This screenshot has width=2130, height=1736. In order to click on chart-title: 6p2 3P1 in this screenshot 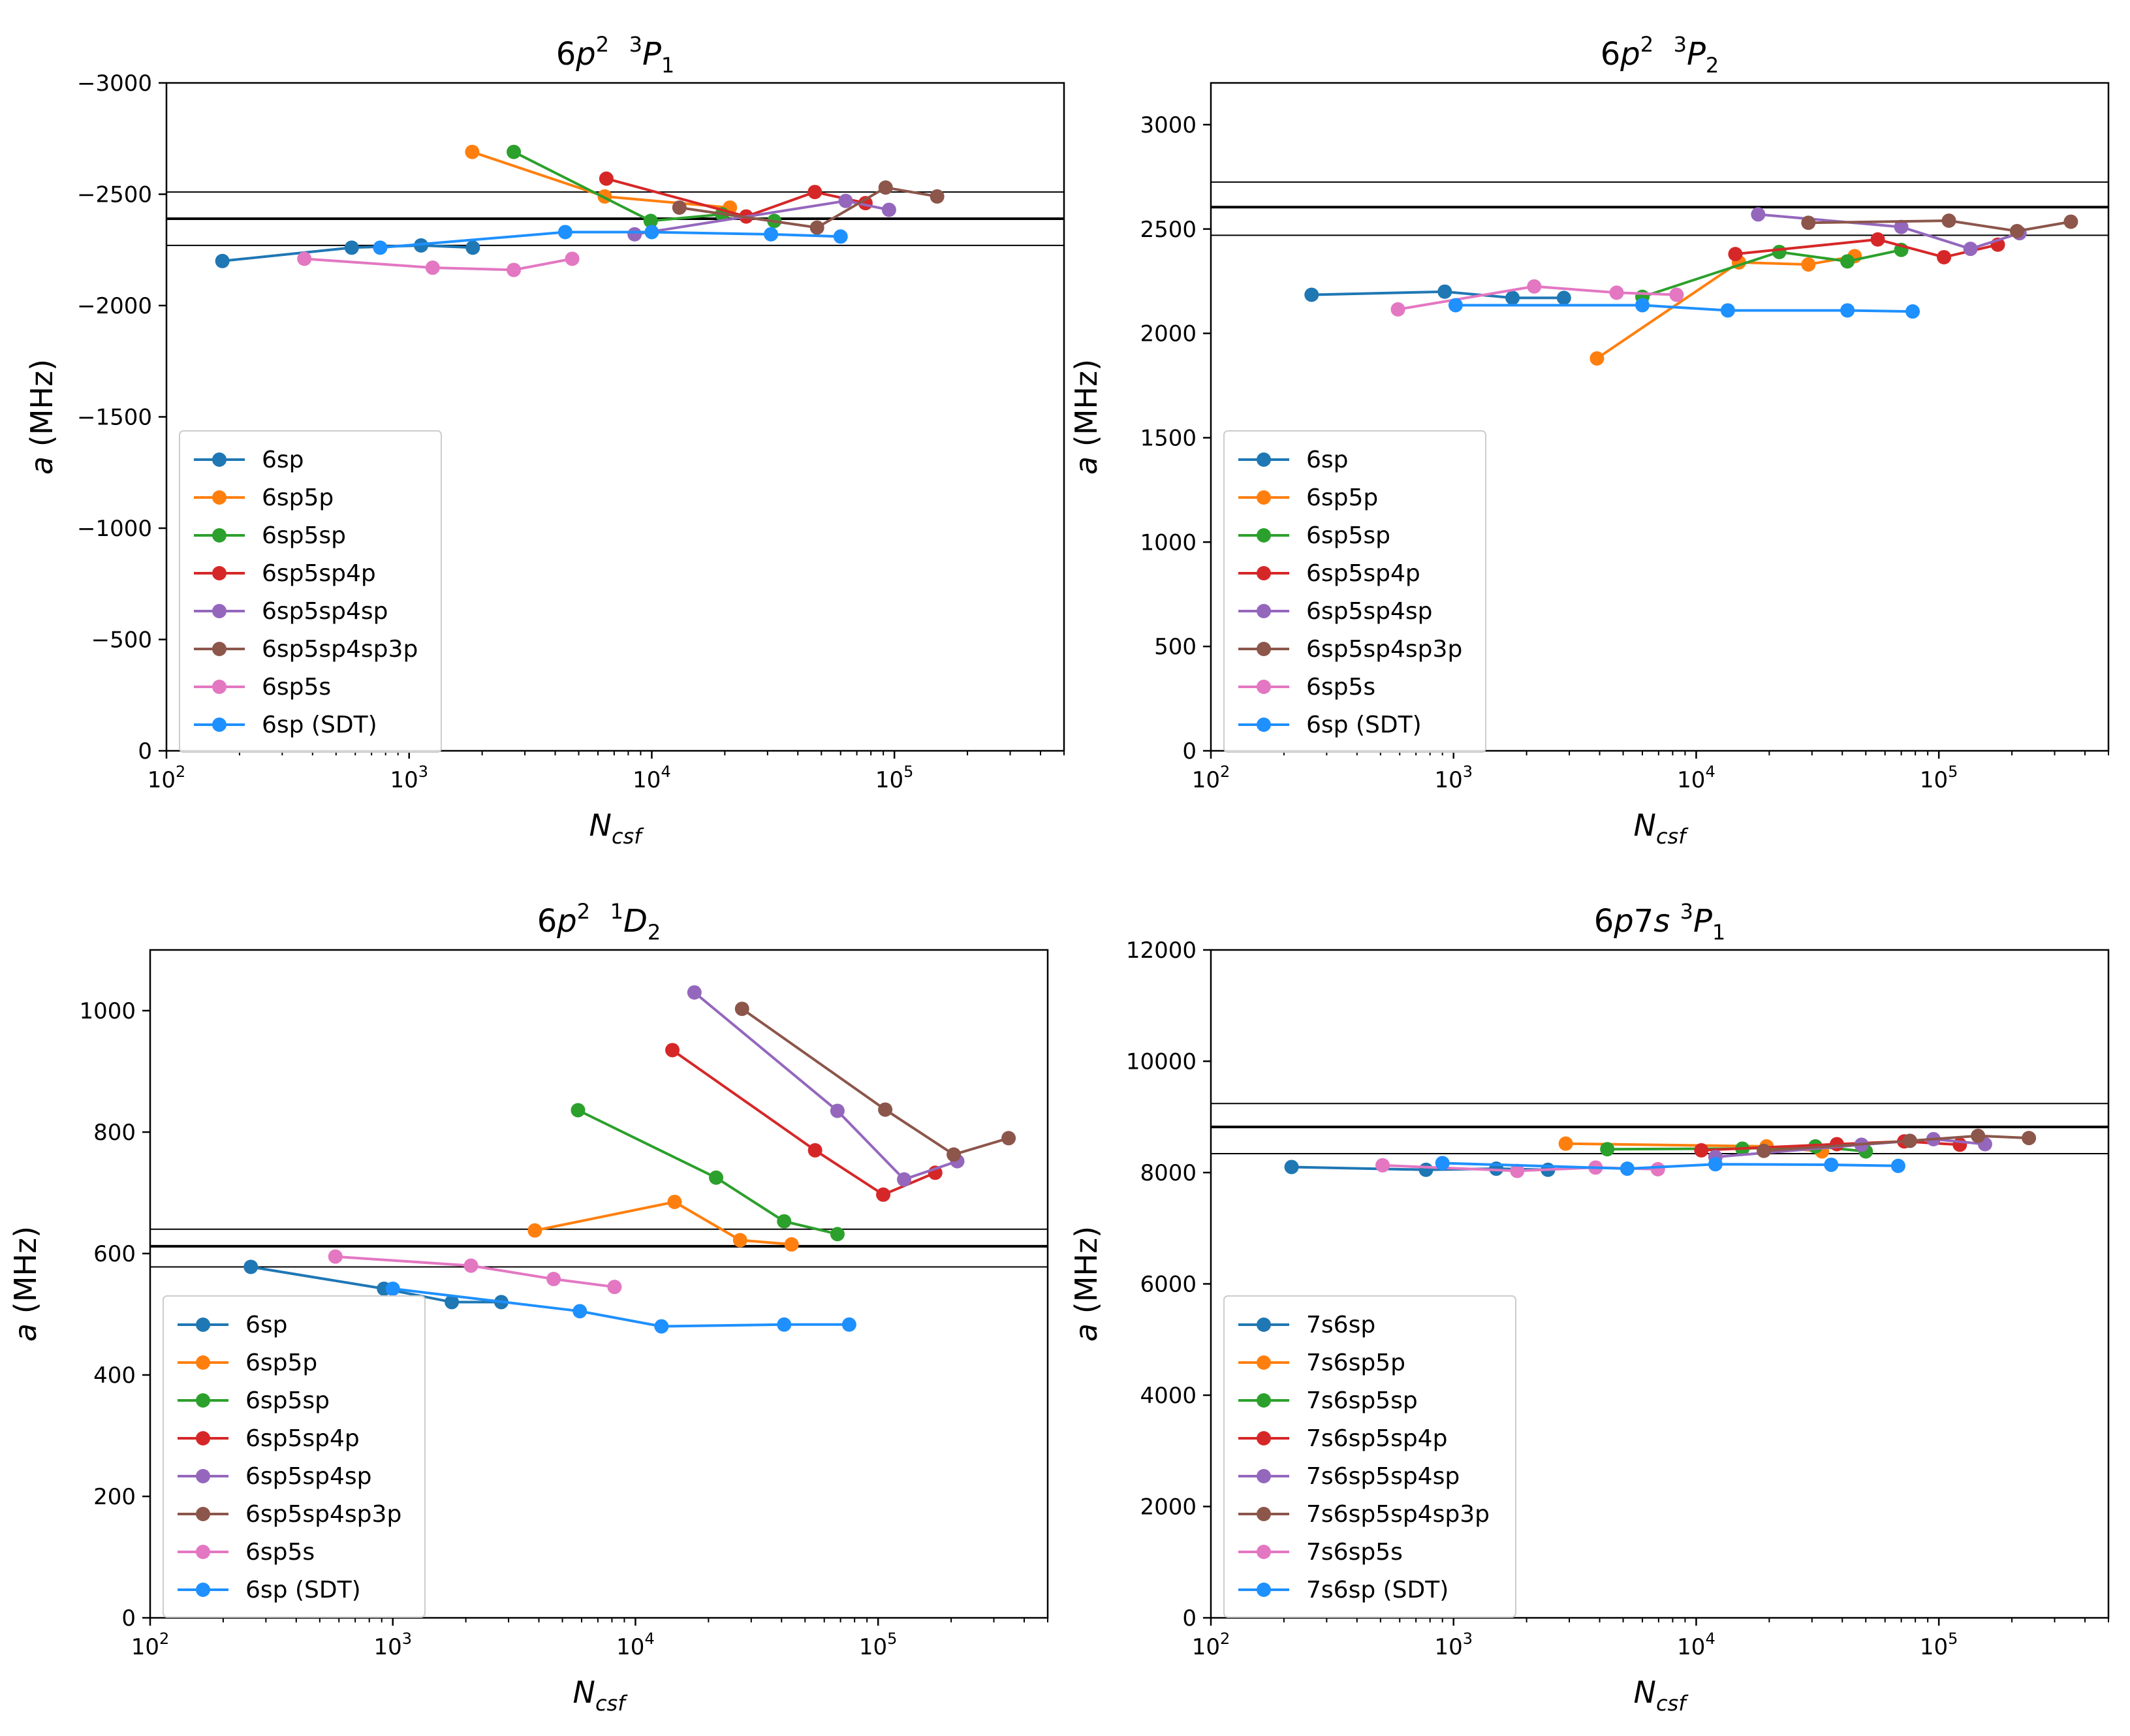, I will do `click(615, 55)`.